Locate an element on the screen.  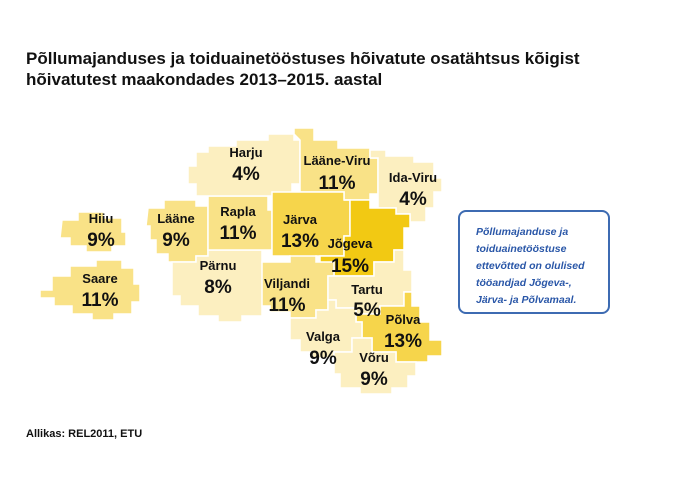
county-value-polva: 13% is located at coordinates (403, 341).